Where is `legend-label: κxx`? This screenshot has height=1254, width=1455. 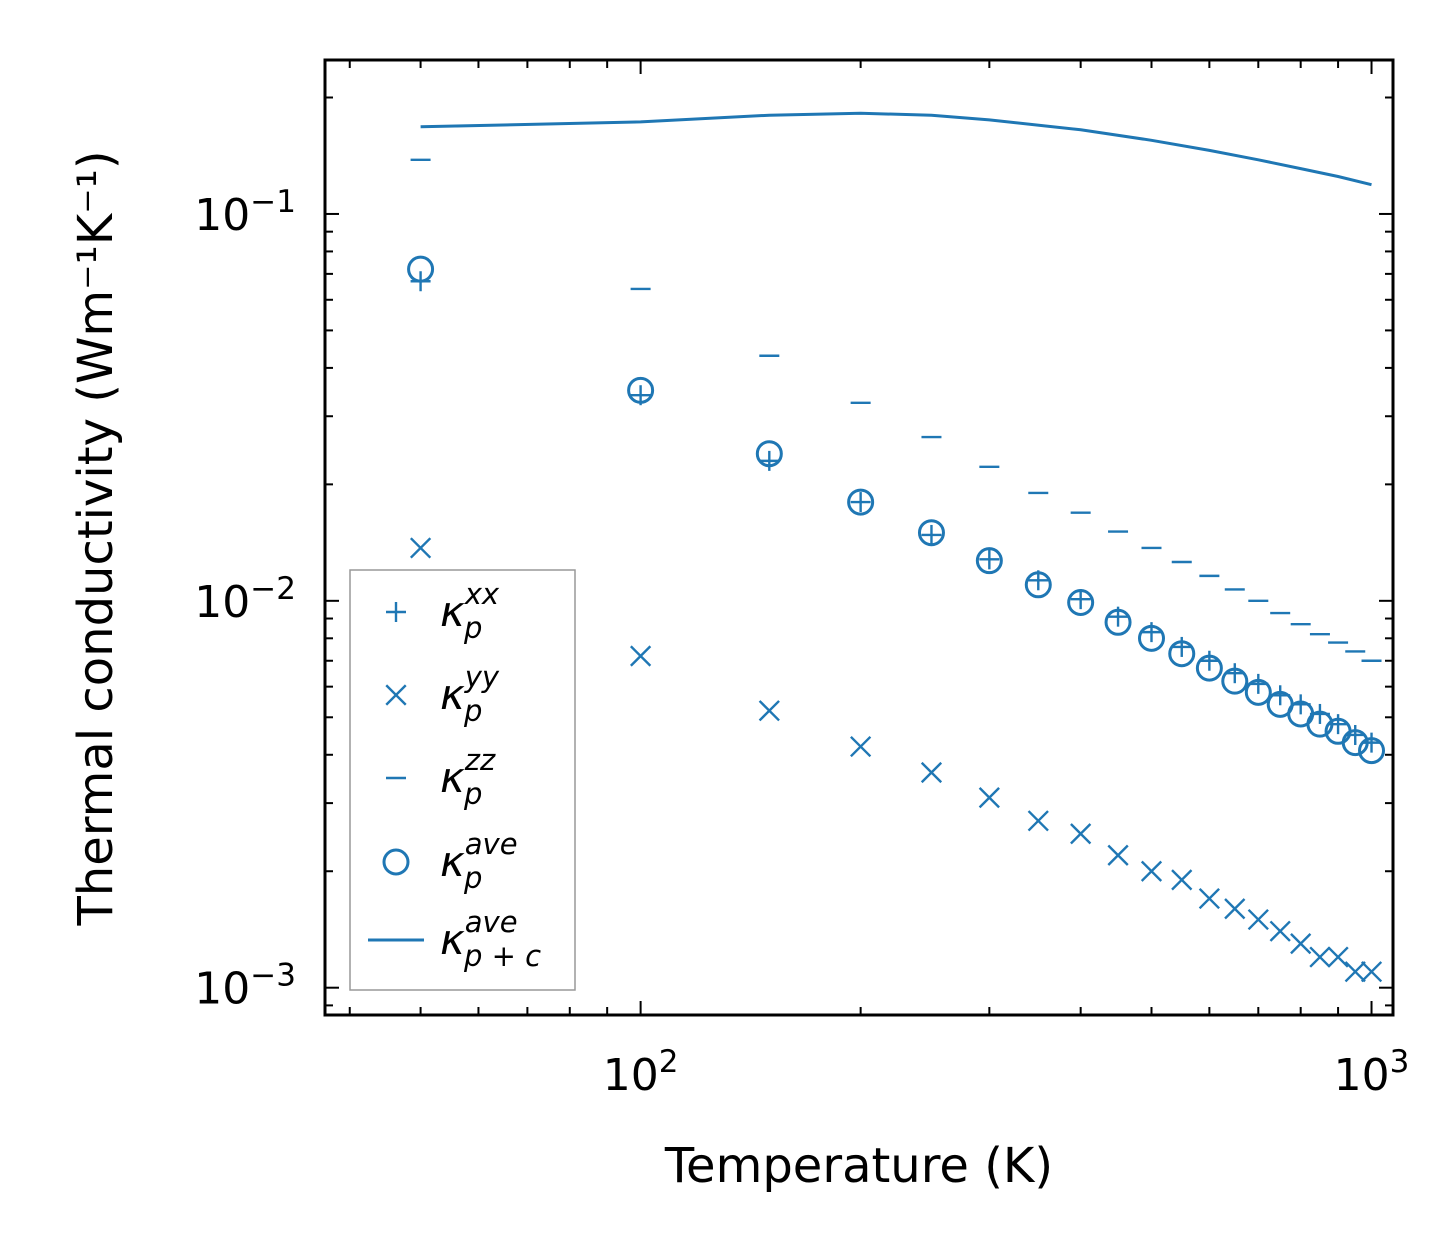 legend-label: κxx is located at coordinates (470, 606).